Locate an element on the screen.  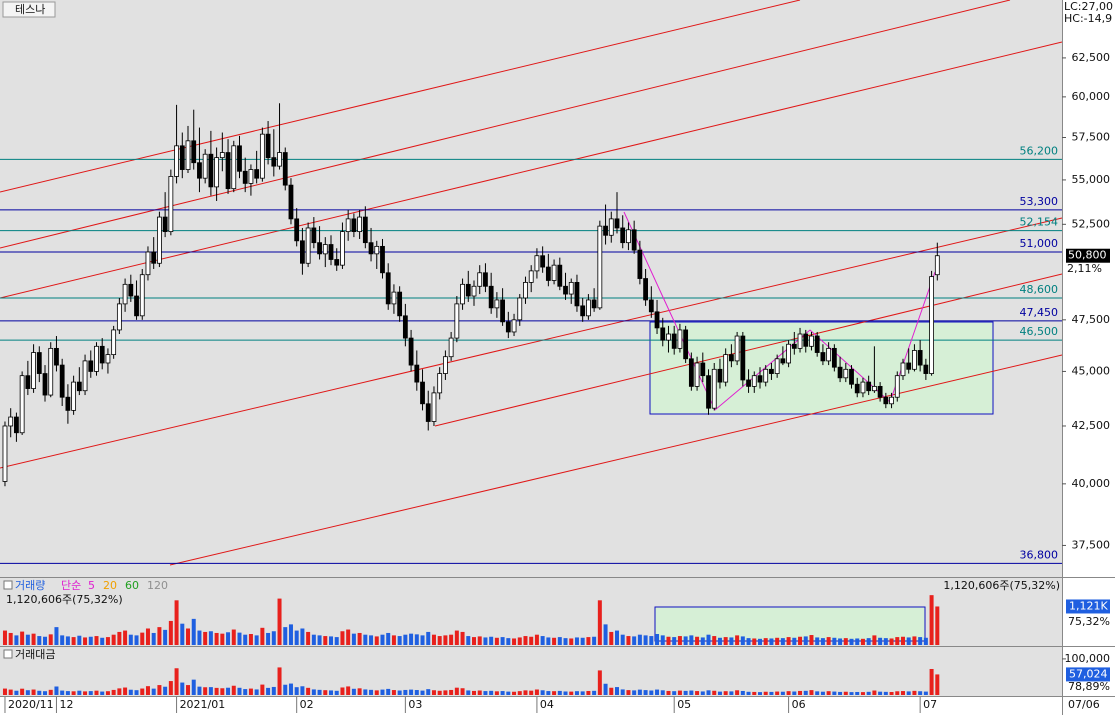
x-tick-label: 02 is located at coordinates (307, 704).